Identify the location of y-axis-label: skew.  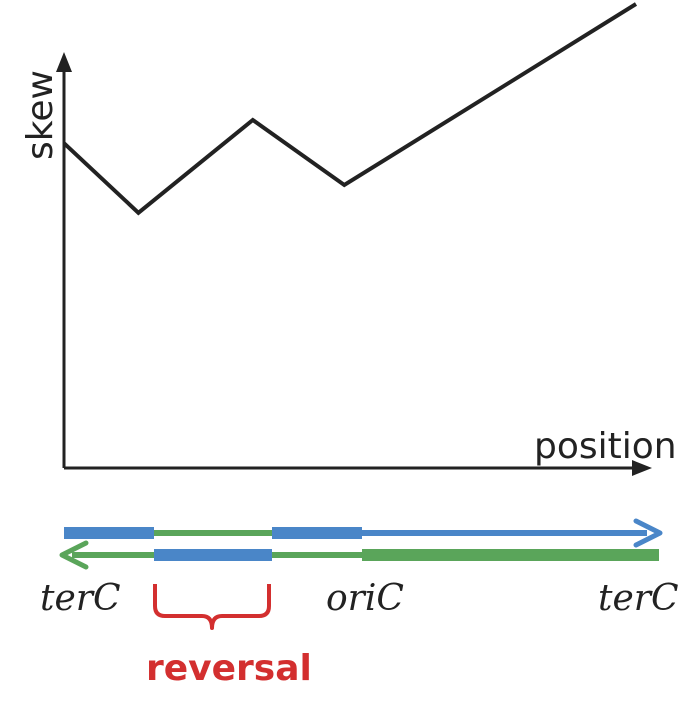
(40, 115).